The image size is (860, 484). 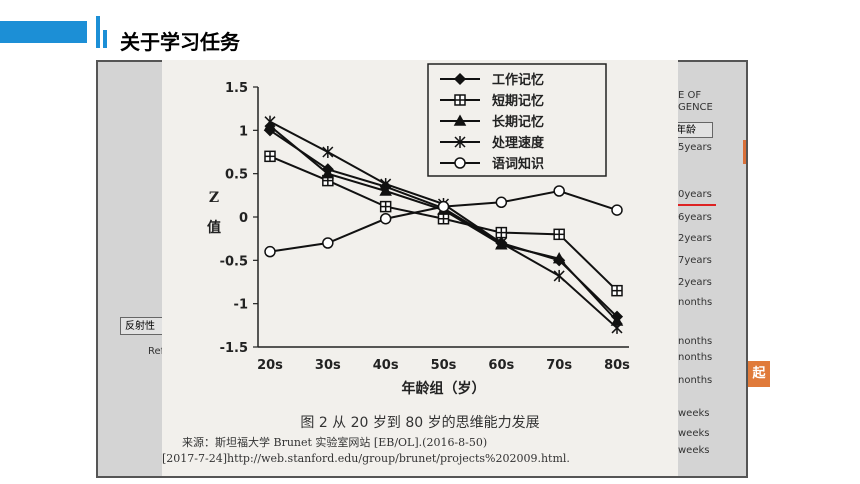 What do you see at coordinates (444, 388) in the screenshot?
I see `x-axis-label: 年龄组（岁）` at bounding box center [444, 388].